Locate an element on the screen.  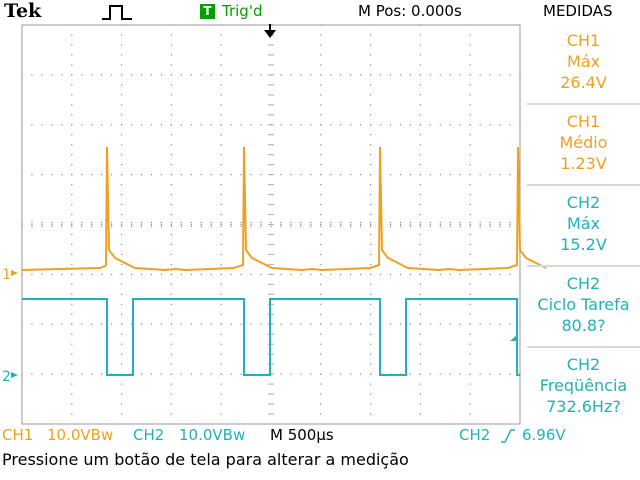
ch2-scale: 10.0VBw is located at coordinates (212, 435).